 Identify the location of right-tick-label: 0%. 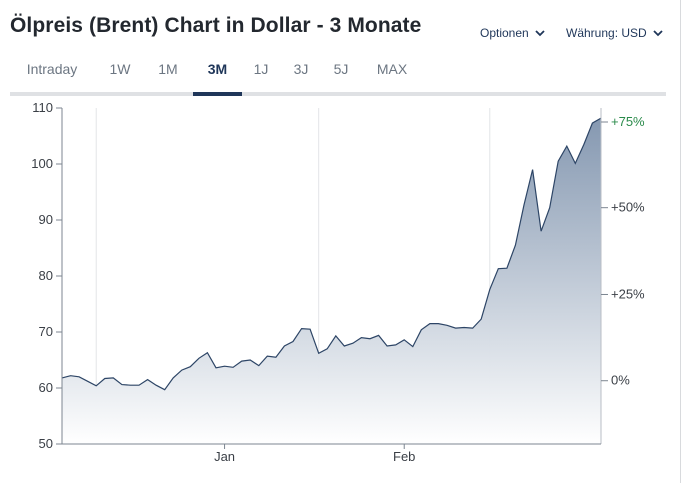
(620, 380).